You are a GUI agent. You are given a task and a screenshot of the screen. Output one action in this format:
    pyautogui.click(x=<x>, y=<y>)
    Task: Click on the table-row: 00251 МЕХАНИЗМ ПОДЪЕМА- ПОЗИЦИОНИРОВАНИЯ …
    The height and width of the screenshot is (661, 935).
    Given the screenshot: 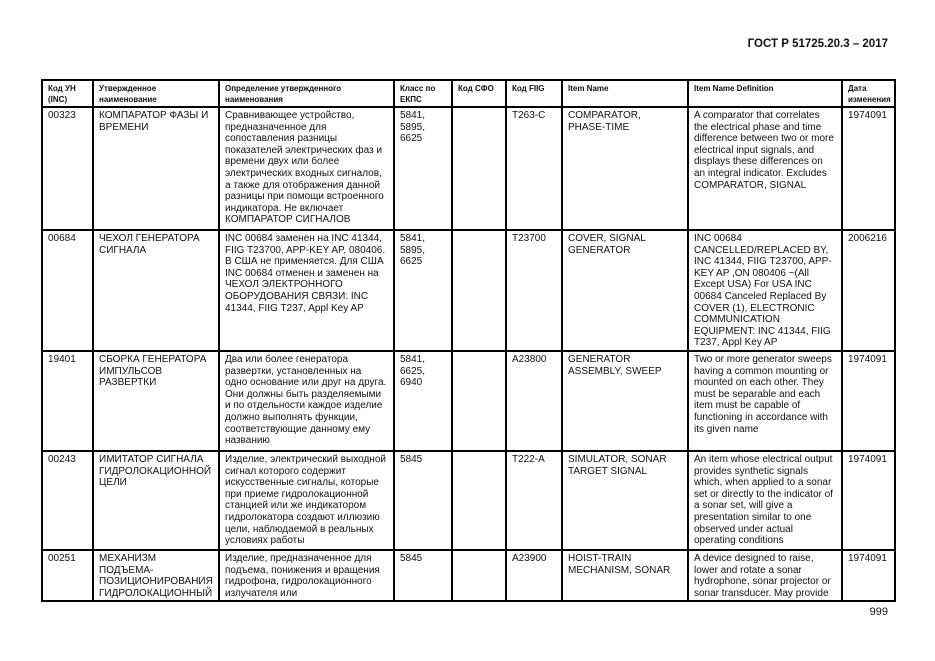 What is the action you would take?
    pyautogui.click(x=468, y=575)
    